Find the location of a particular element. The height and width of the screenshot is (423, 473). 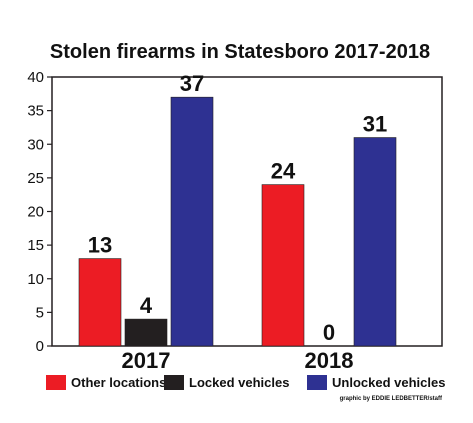

y-tick-label: 0 is located at coordinates (40, 346).